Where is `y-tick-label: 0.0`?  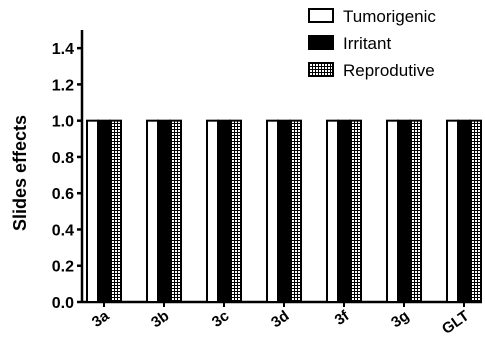
y-tick-label: 0.0 is located at coordinates (63, 303).